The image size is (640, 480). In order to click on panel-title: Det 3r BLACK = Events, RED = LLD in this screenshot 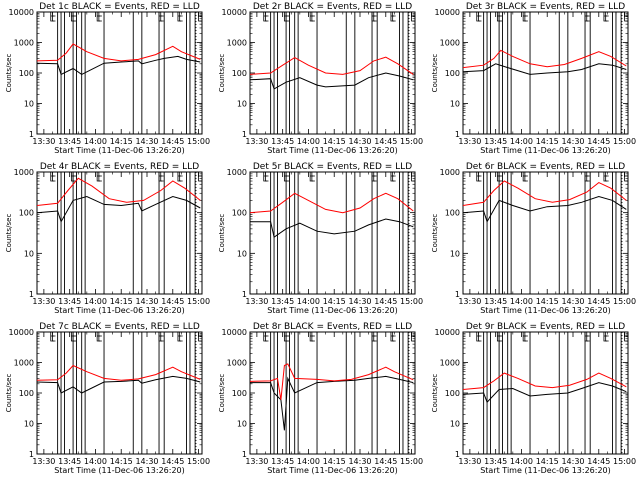, I will do `click(545, 7)`.